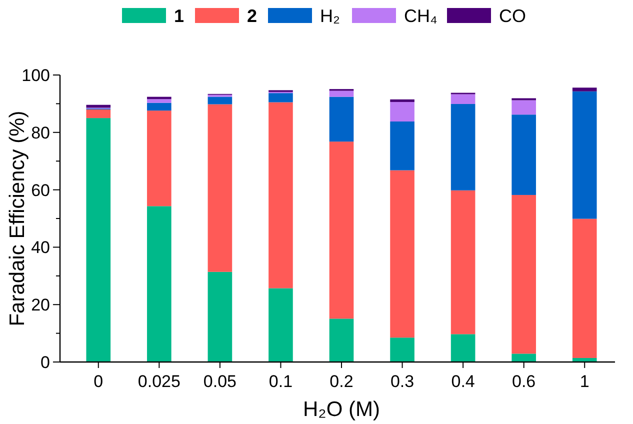  I want to click on legend-label: CO, so click(512, 16).